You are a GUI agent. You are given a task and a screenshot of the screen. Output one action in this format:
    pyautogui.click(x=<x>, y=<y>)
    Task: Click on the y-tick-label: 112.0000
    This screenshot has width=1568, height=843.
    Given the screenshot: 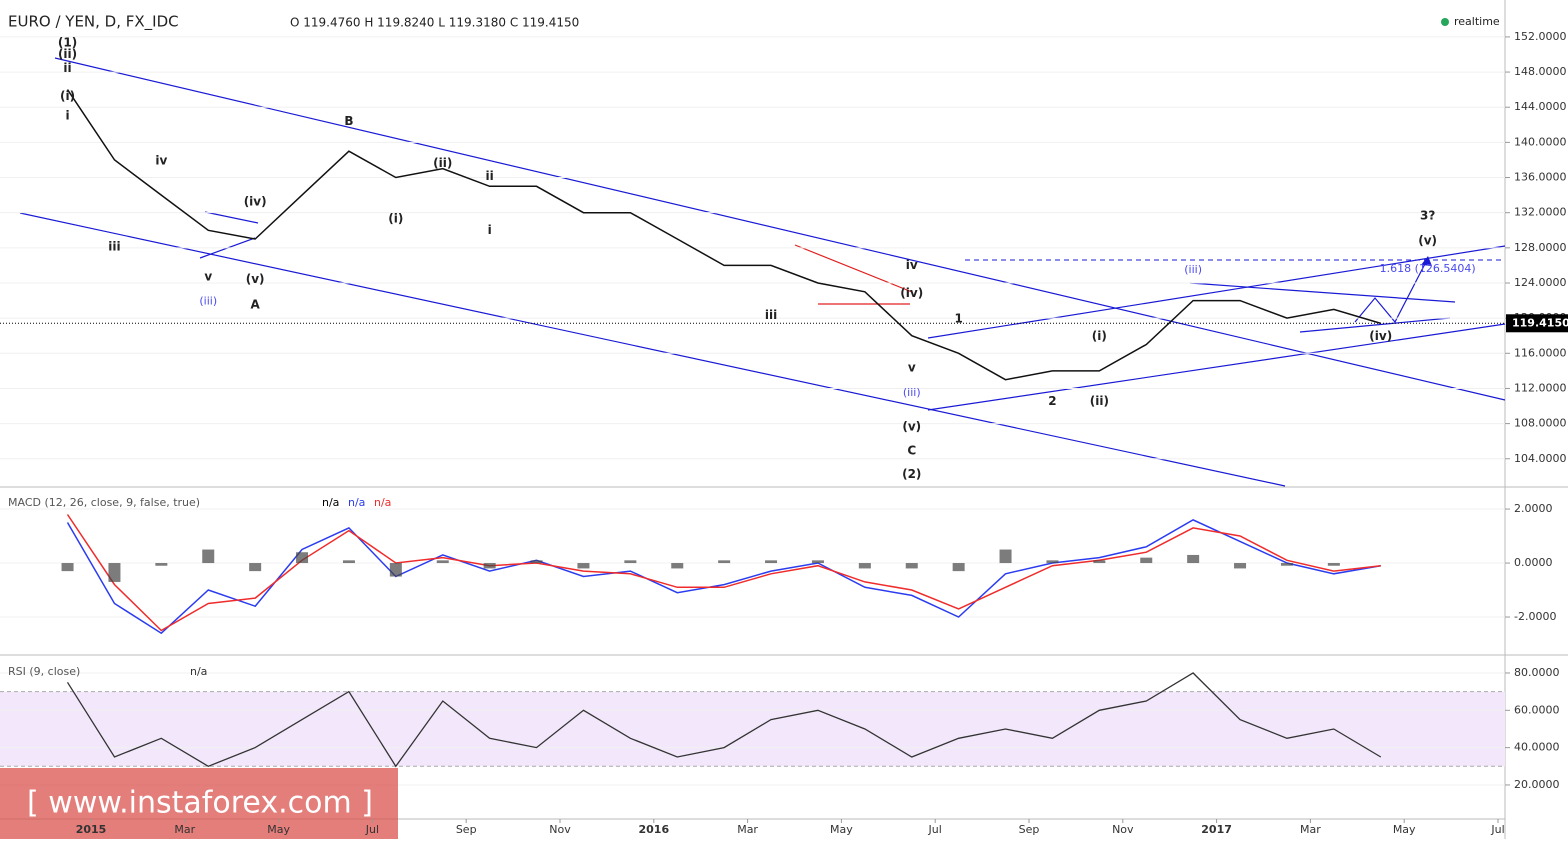 What is the action you would take?
    pyautogui.click(x=1540, y=387)
    